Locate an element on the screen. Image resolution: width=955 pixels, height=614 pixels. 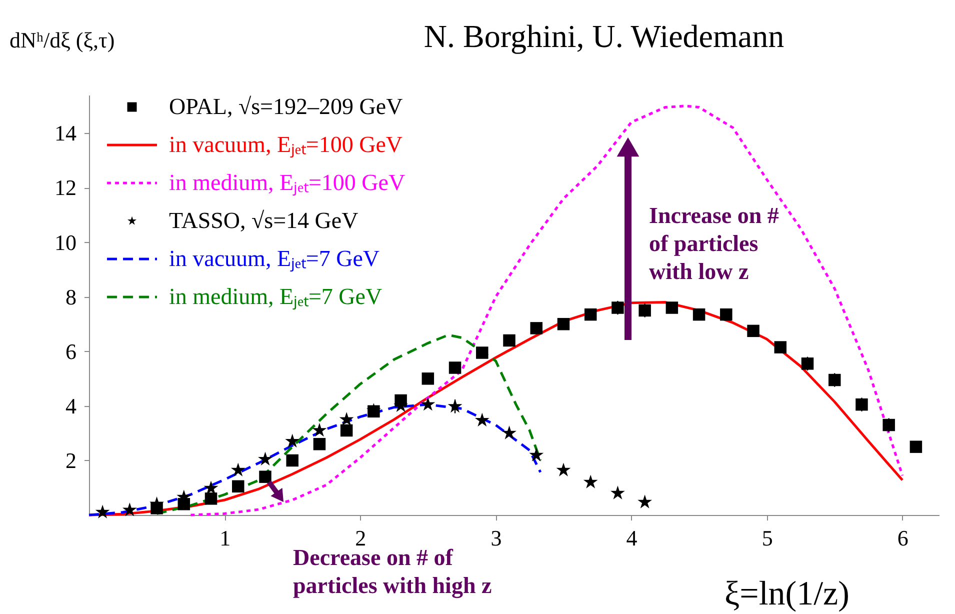
x-axis-title: ξ=ln(1/z) is located at coordinates (787, 594).